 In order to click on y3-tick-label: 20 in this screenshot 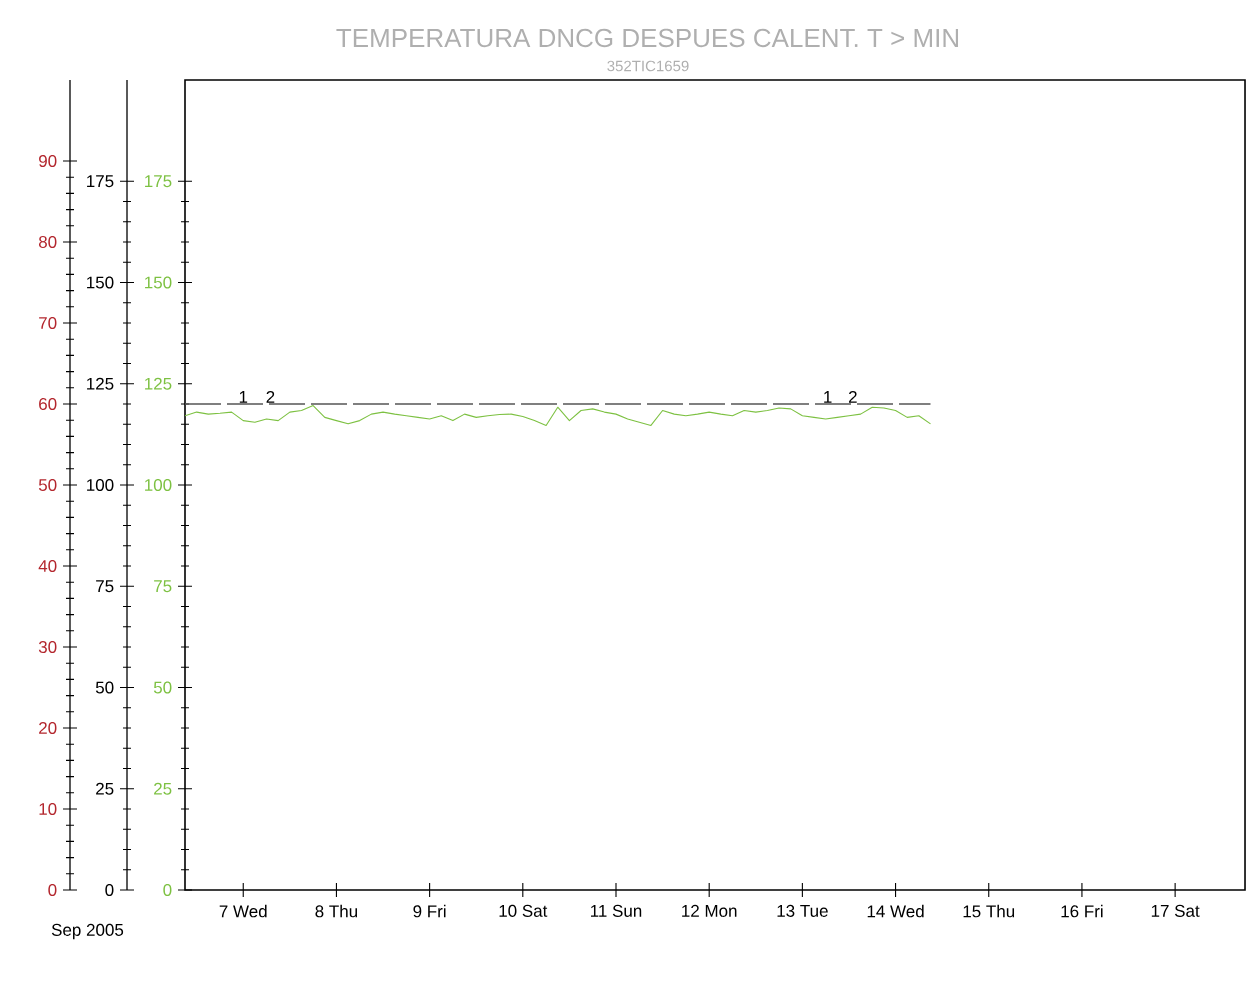, I will do `click(48, 728)`.